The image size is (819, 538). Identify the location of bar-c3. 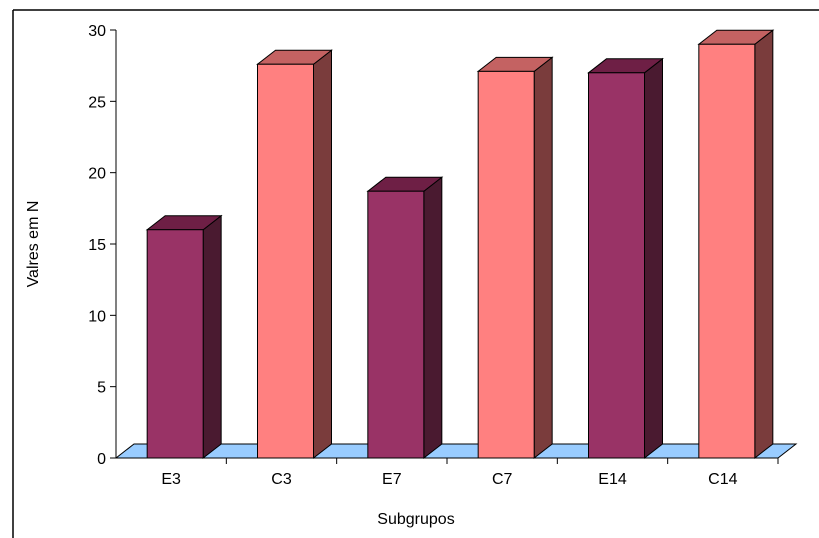
(294, 254).